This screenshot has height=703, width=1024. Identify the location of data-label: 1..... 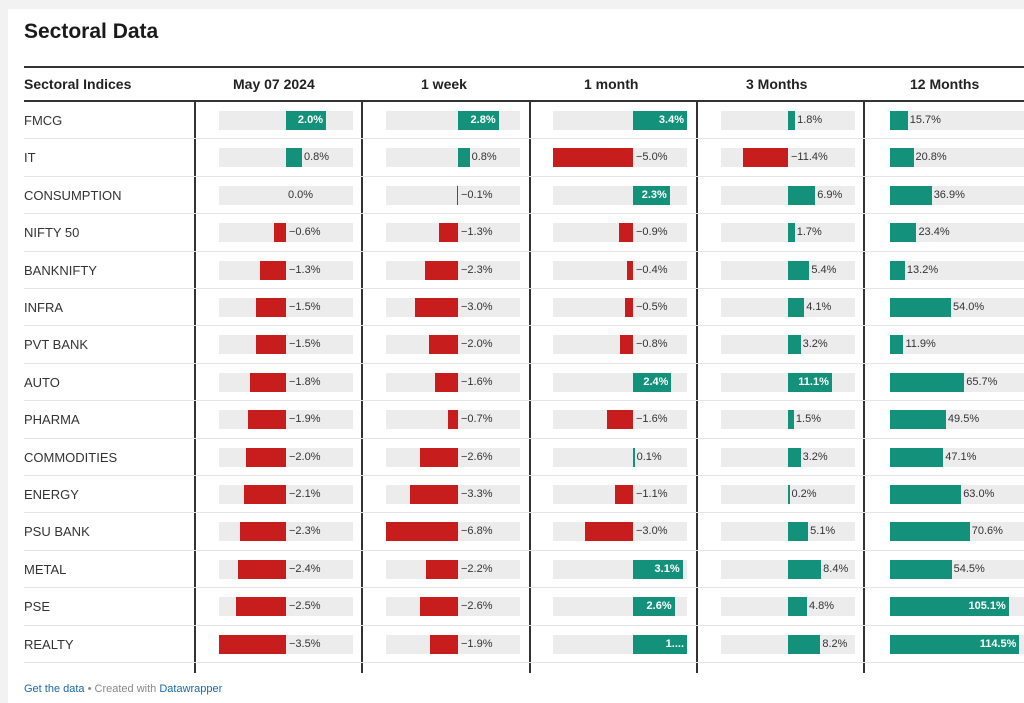
(674, 643).